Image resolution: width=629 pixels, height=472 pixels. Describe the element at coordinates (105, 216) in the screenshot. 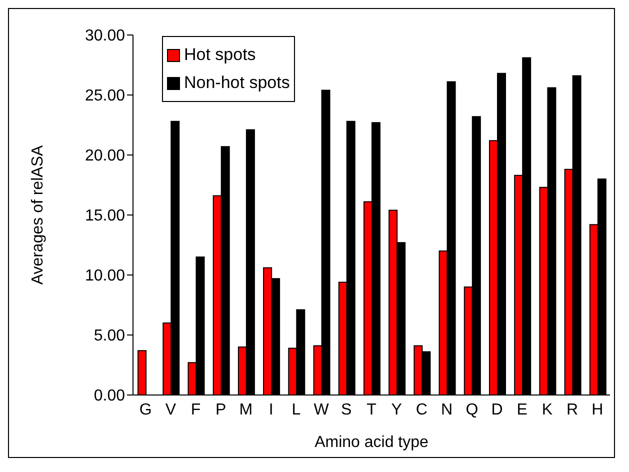

I see `y-tick-label: 15.00` at that location.